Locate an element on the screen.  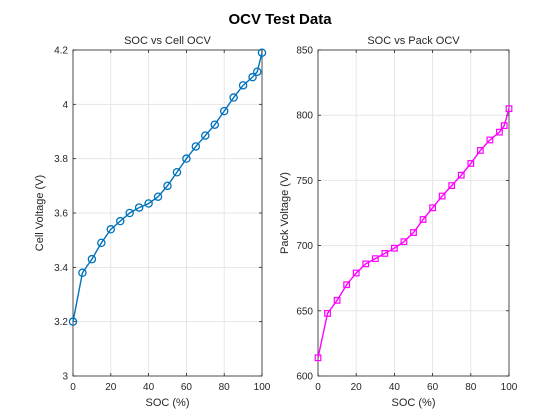
cell-ocv-ytick-label: 4 is located at coordinates (65, 105).